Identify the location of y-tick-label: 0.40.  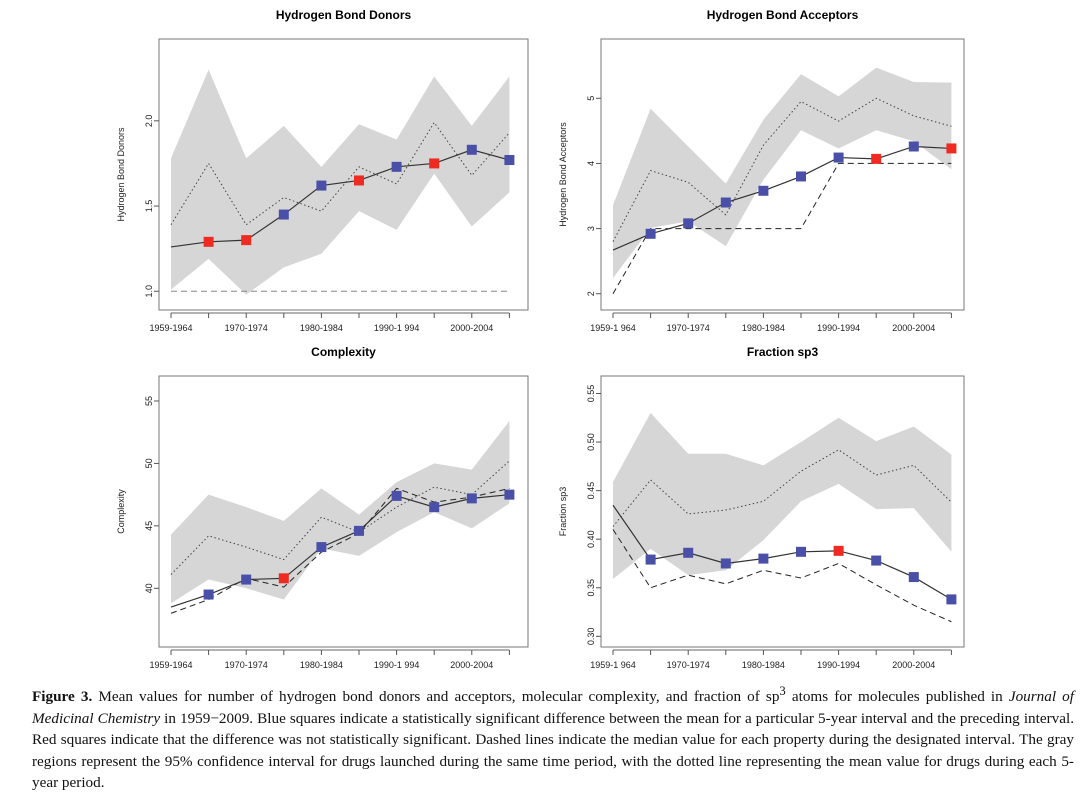
(591, 539).